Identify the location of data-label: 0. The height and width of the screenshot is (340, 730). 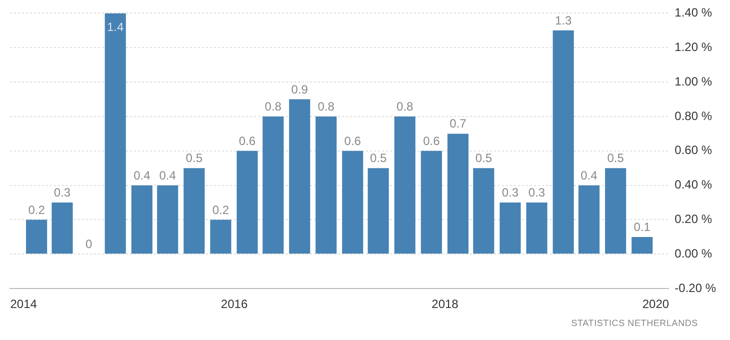
(88, 244).